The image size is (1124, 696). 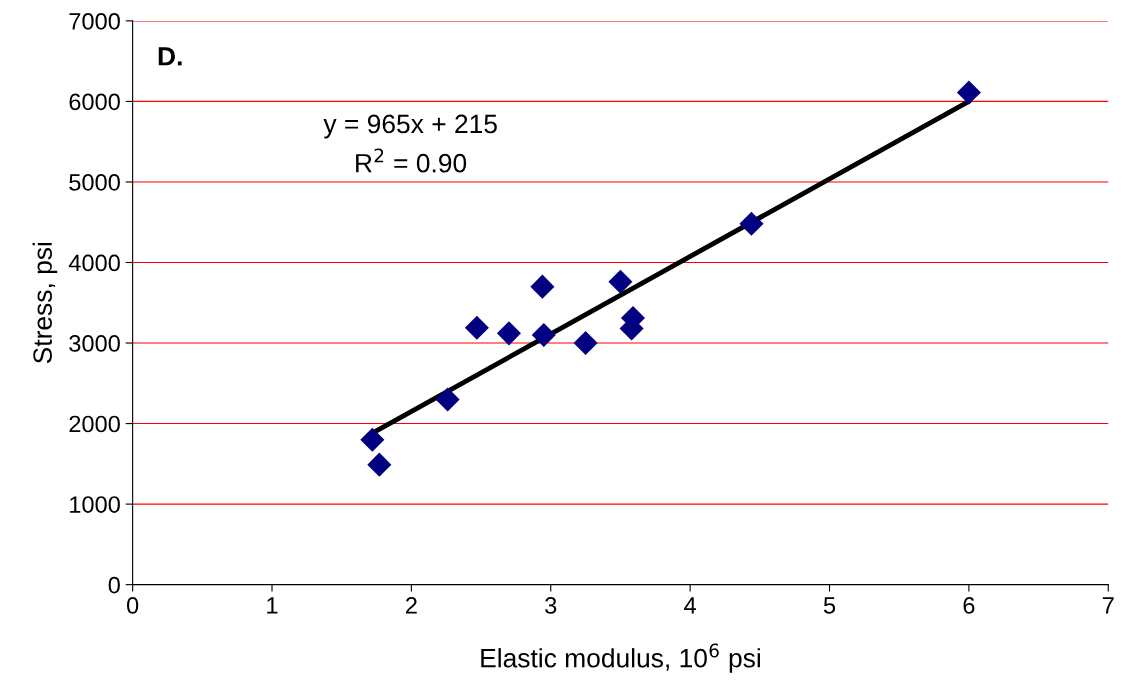 I want to click on annotation: D., so click(x=170, y=56).